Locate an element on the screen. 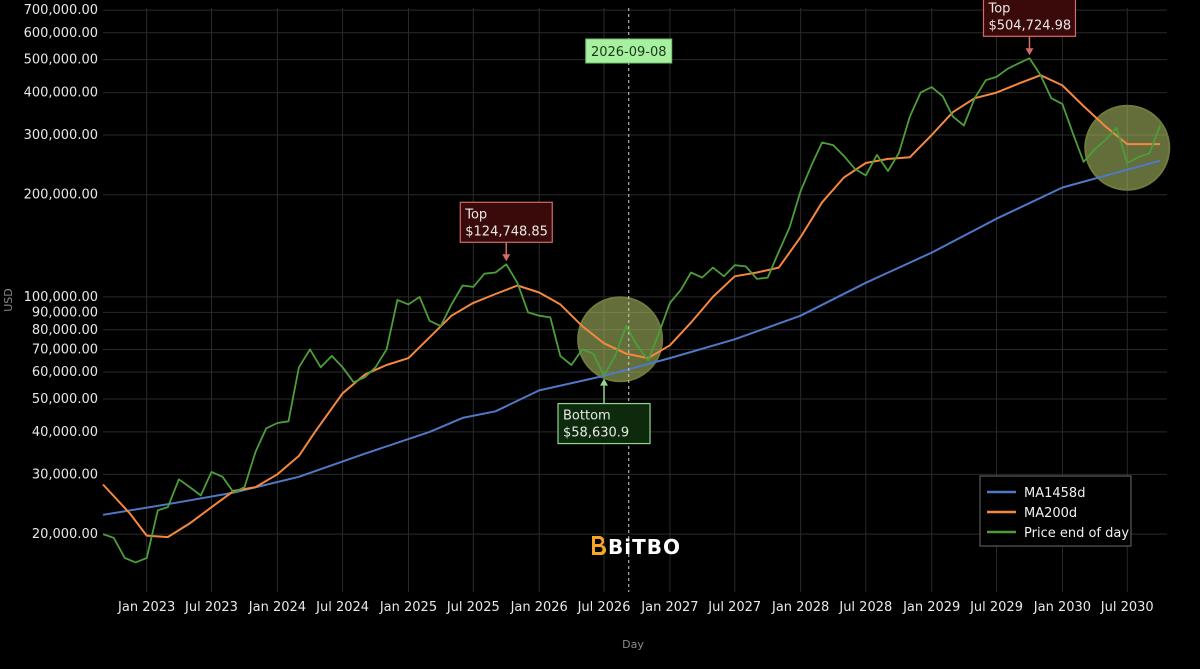 Image resolution: width=1200 pixels, height=669 pixels. cursor-crosshair: 2026-09-08 is located at coordinates (629, 300).